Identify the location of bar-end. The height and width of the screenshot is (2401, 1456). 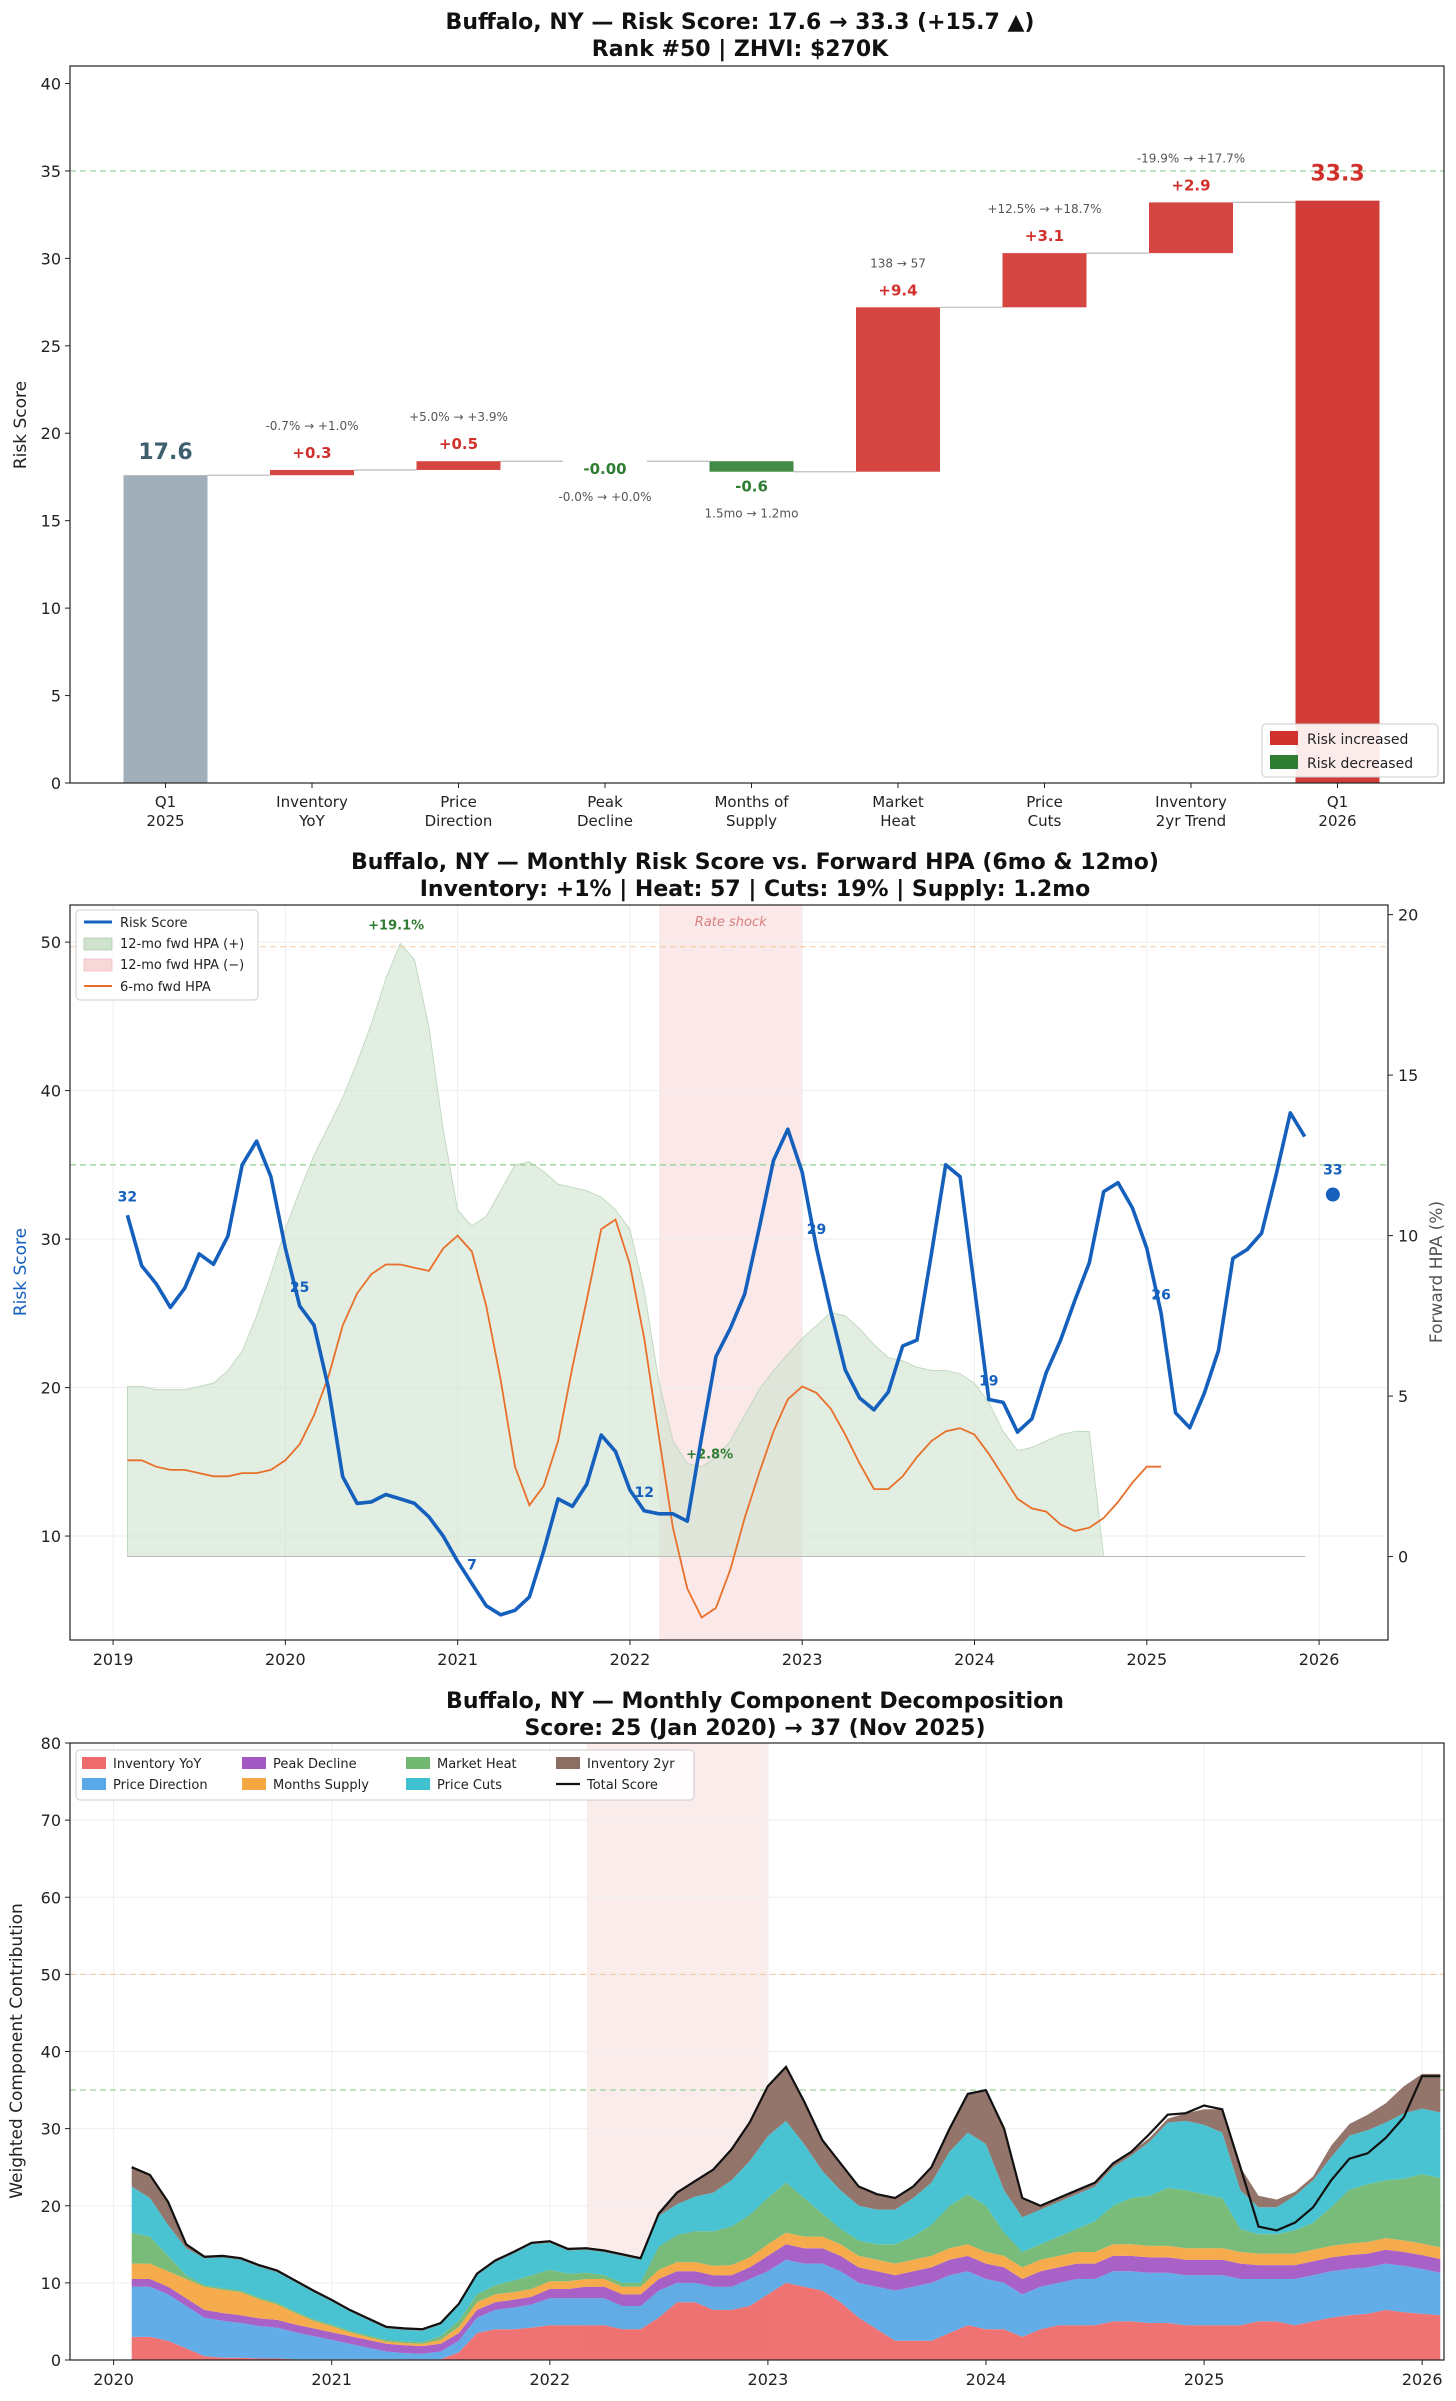
(1337, 491).